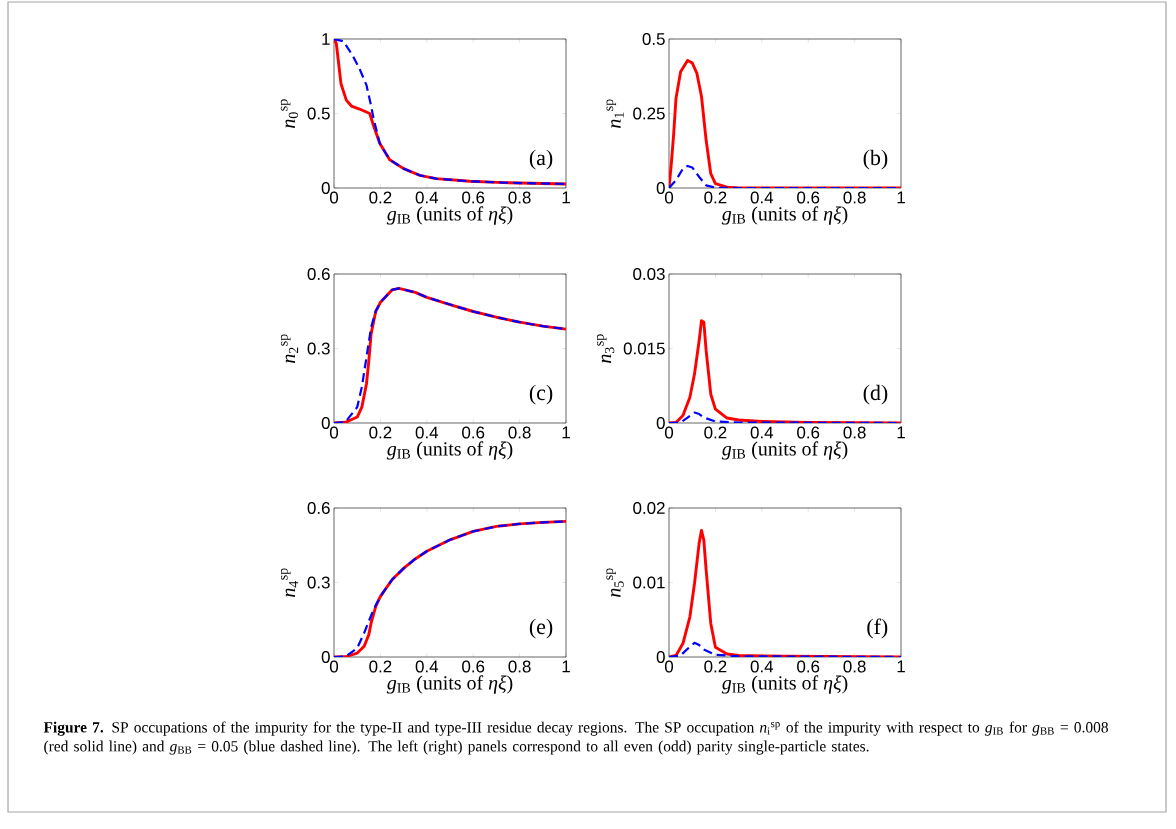  Describe the element at coordinates (326, 39) in the screenshot. I see `y-tick-label: 1` at that location.